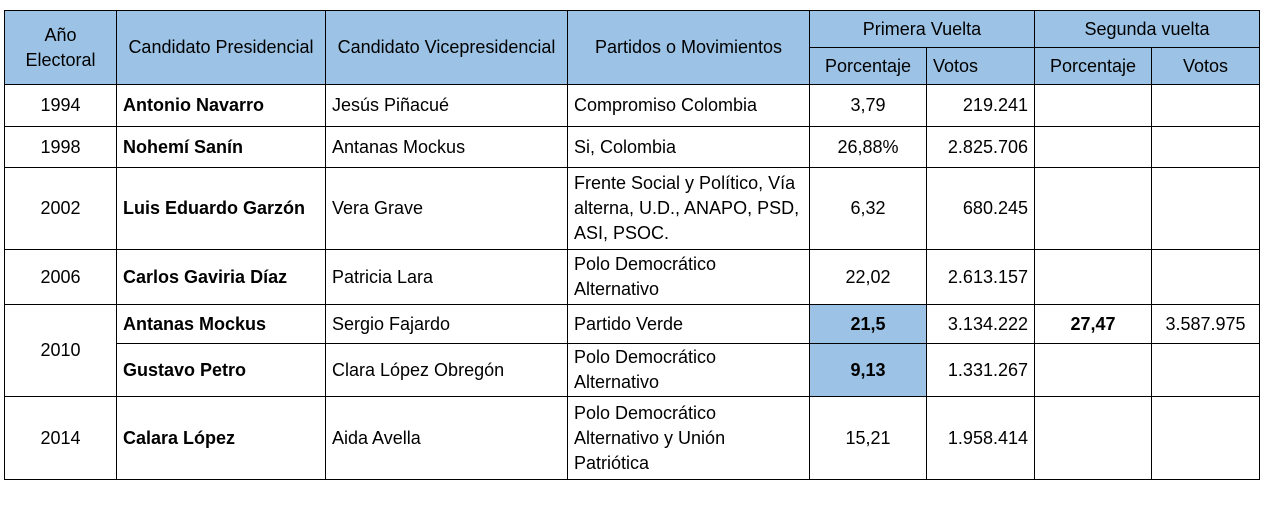  What do you see at coordinates (221, 438) in the screenshot?
I see `president-cell: Calara López` at bounding box center [221, 438].